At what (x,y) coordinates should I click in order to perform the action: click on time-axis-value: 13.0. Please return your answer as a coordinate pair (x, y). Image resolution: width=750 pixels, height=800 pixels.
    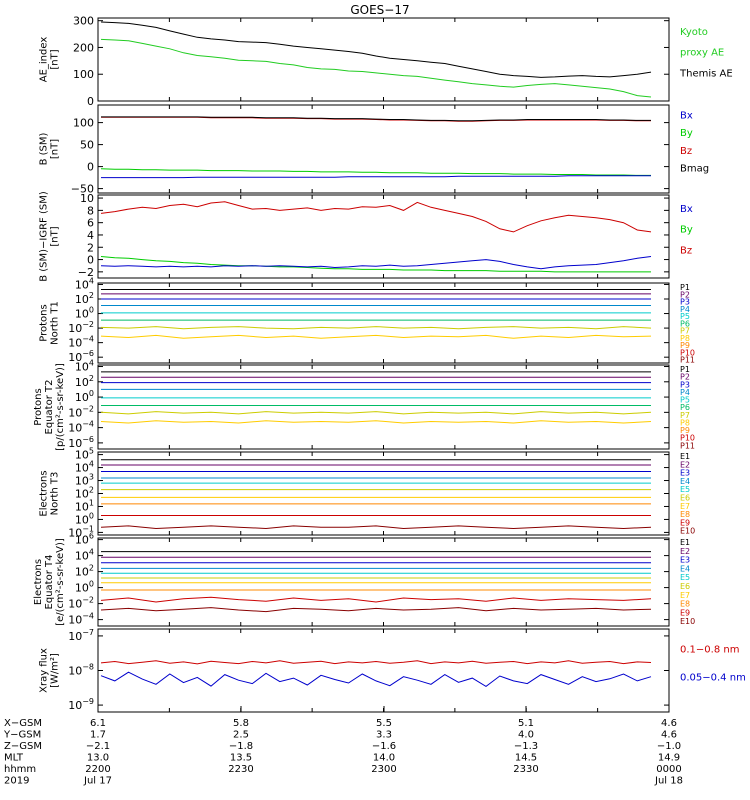
    Looking at the image, I should click on (98, 758).